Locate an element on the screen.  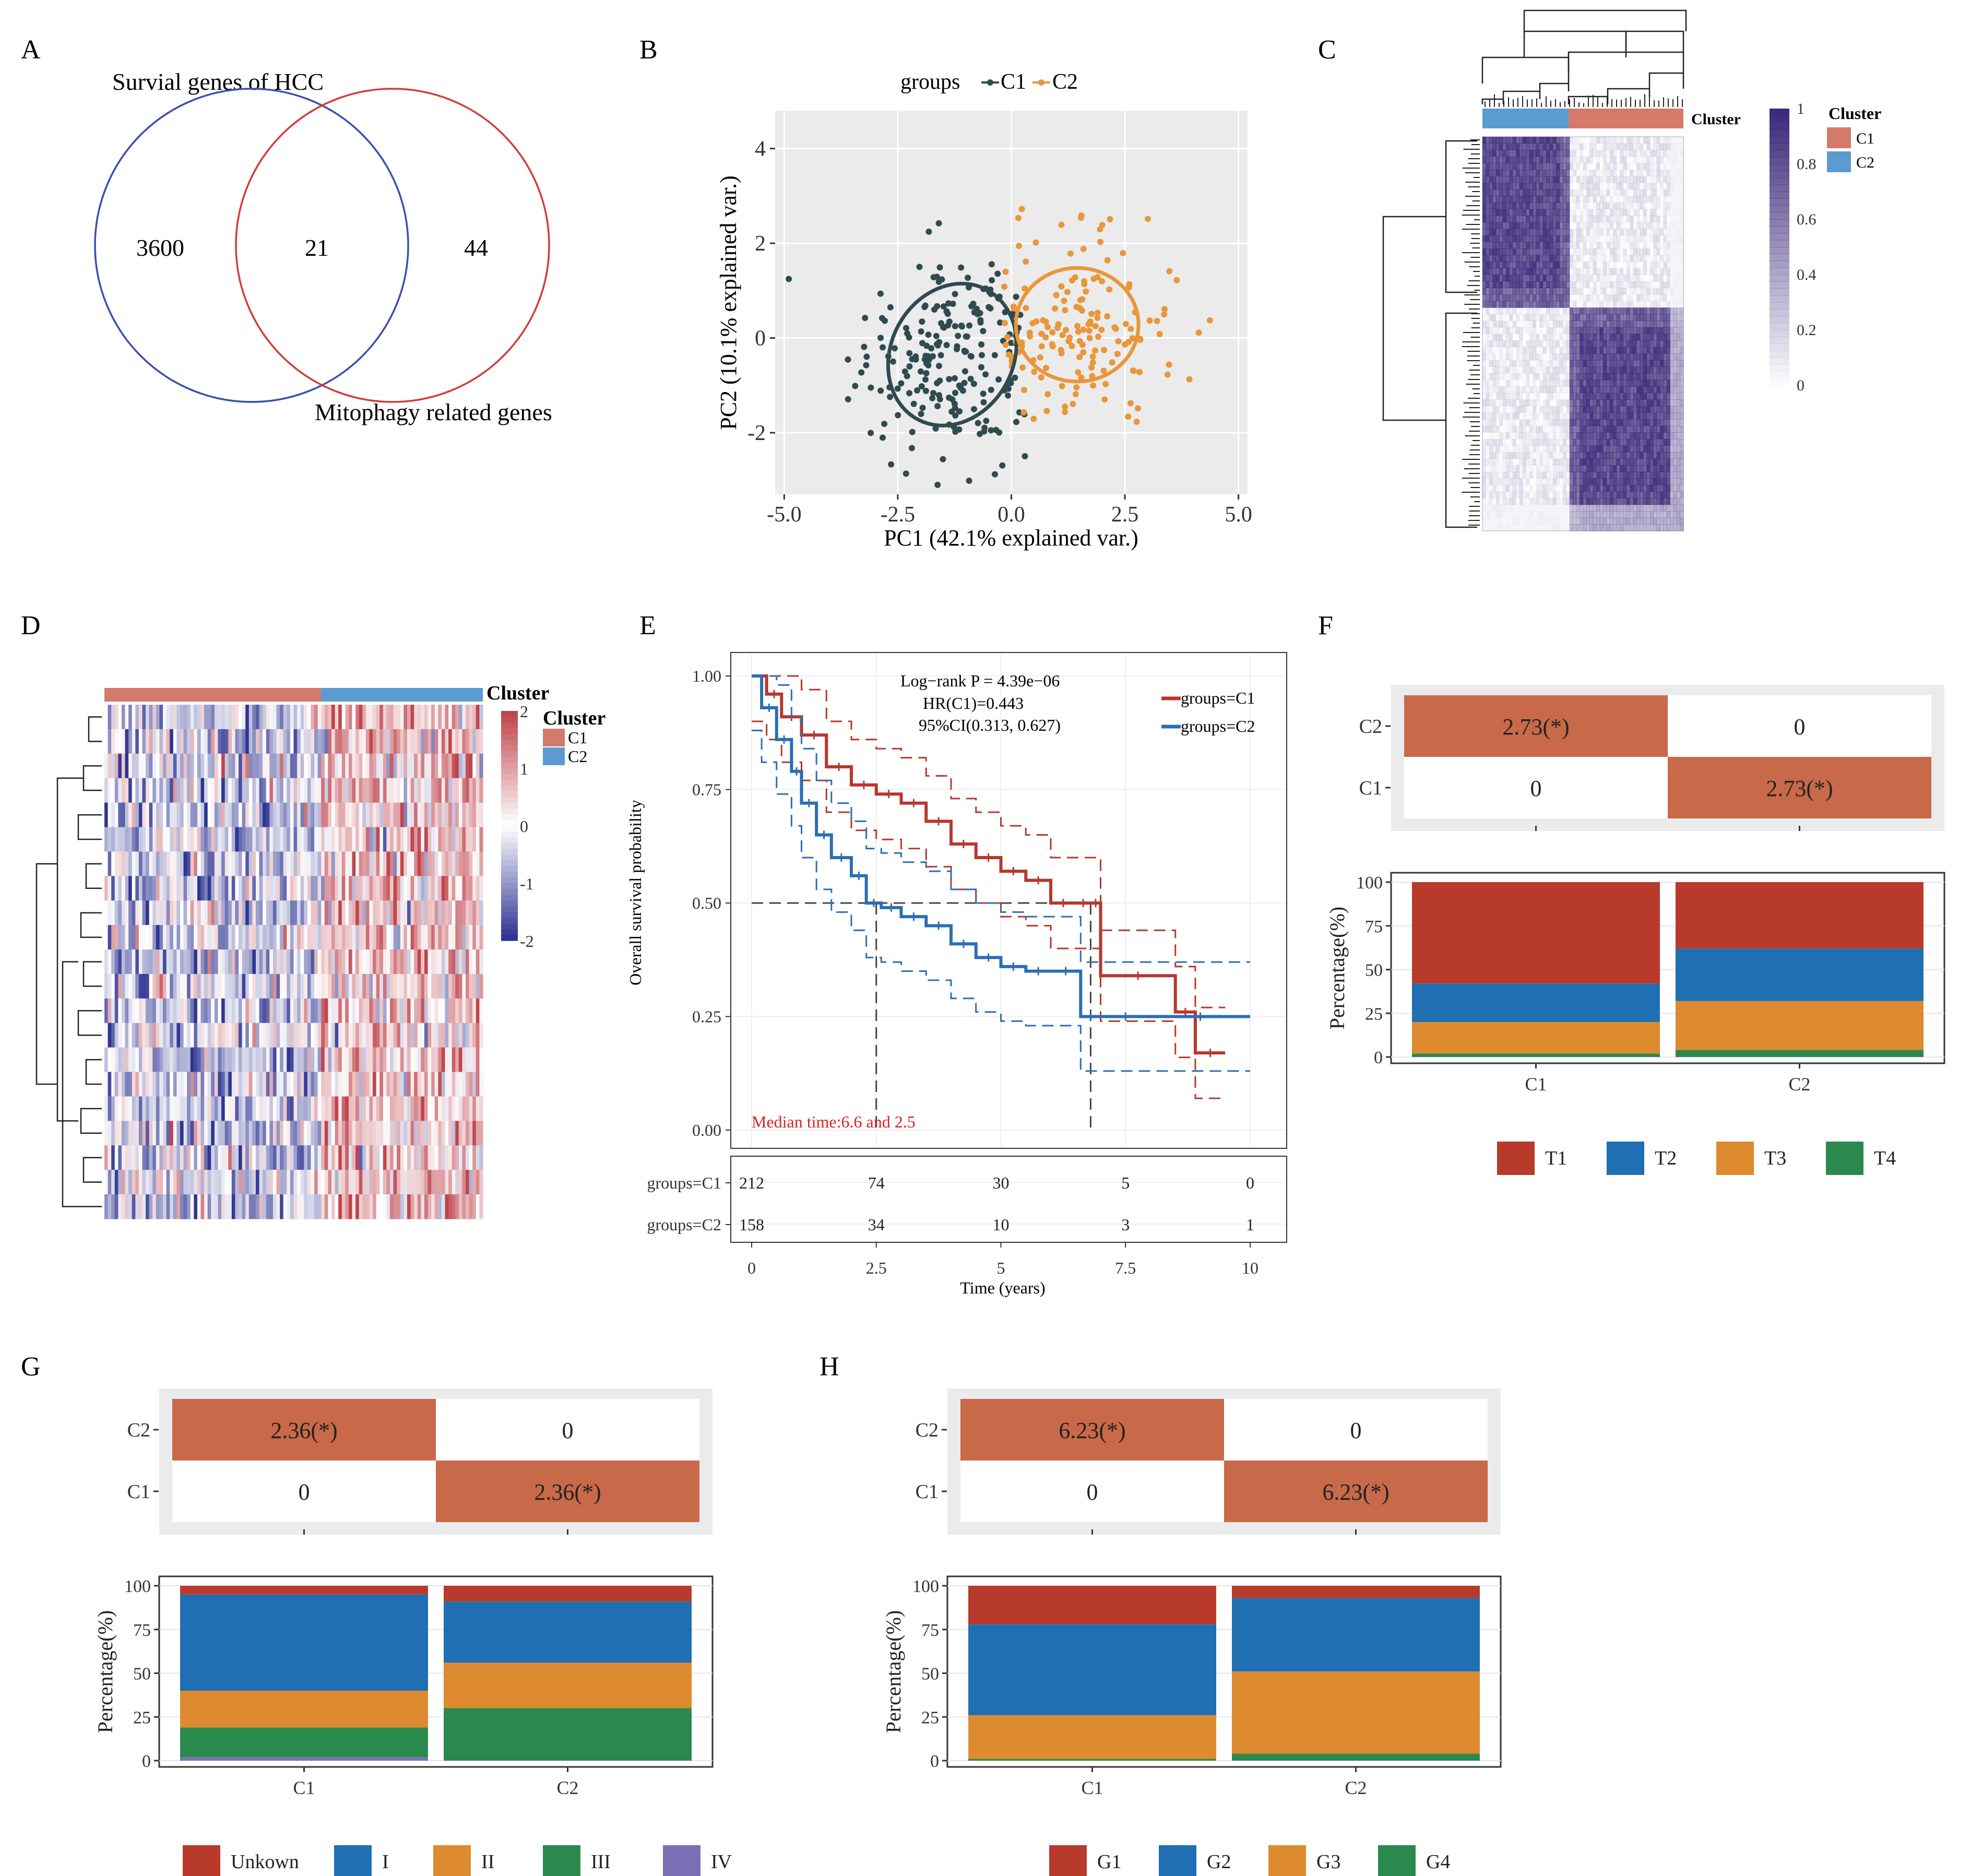
consensus-colorbar-tick: 1 is located at coordinates (1800, 108).